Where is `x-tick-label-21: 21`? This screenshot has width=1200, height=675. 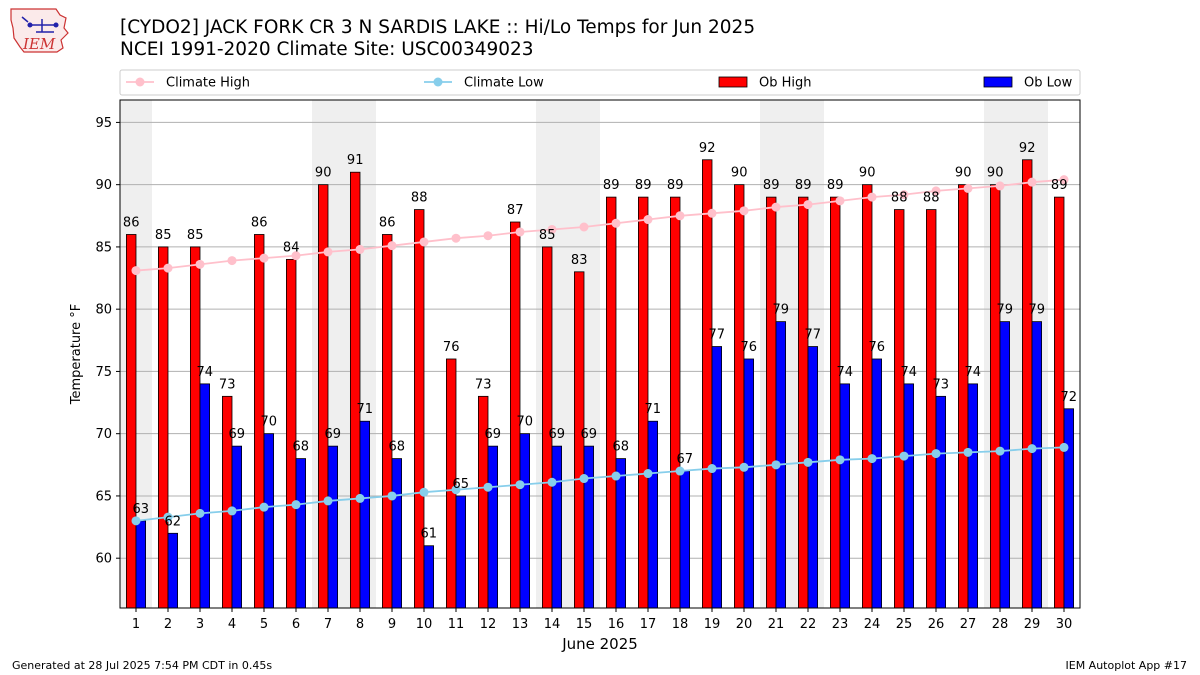 x-tick-label-21: 21 is located at coordinates (776, 624).